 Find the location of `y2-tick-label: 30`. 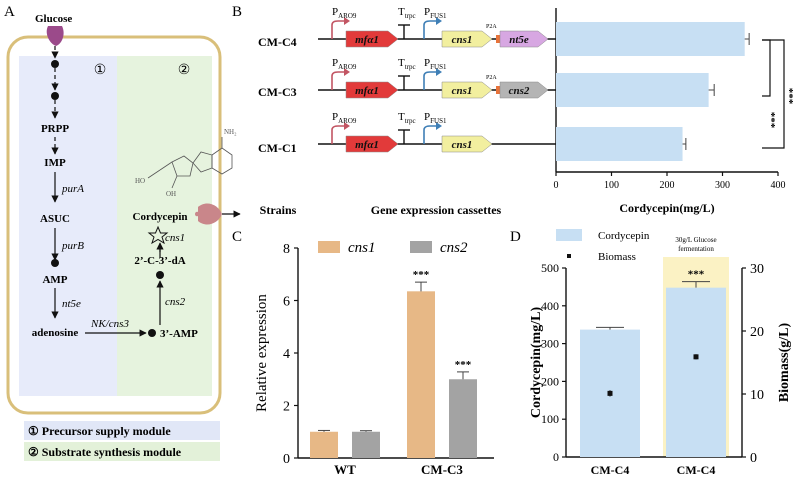

y2-tick-label: 30 is located at coordinates (757, 269).